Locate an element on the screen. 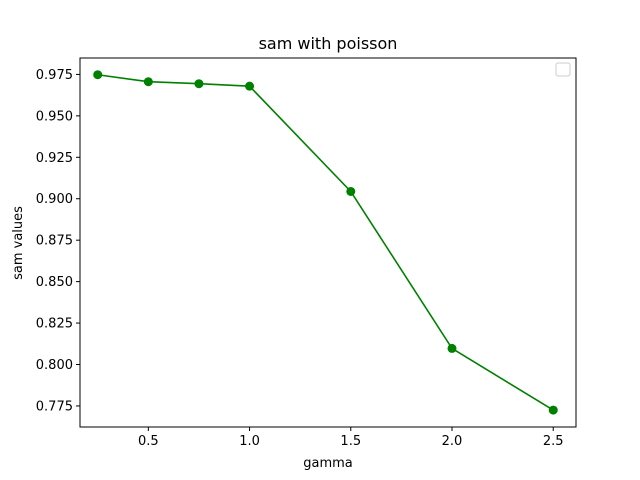 This screenshot has width=640, height=480. y-axis-title: sam values is located at coordinates (18, 243).